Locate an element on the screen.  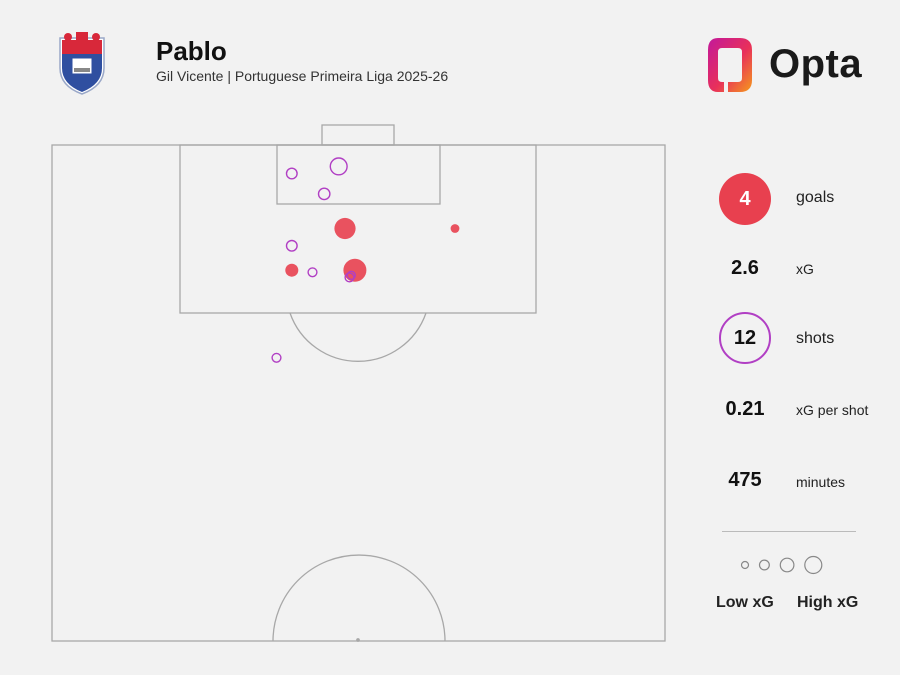
minutes-label: minutes is located at coordinates (821, 482).